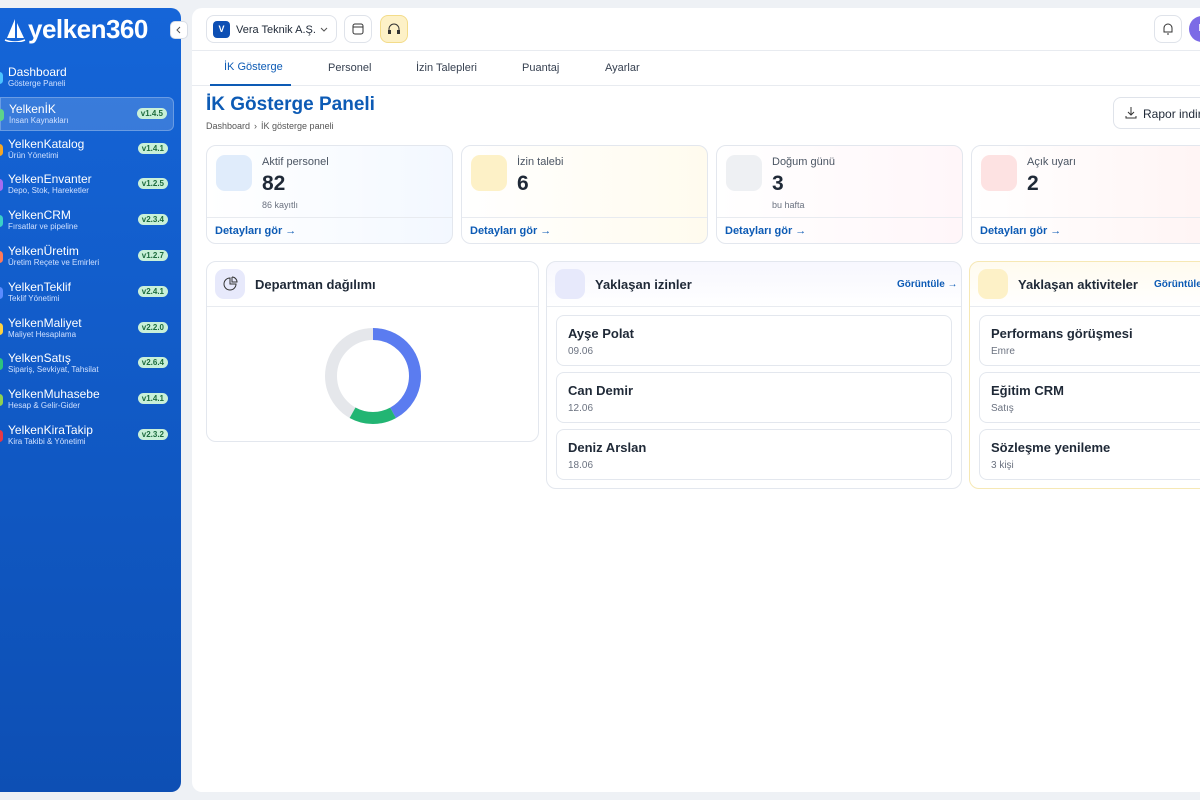  What do you see at coordinates (87, 293) in the screenshot?
I see `sidebar-item: YelkenTeklif Teklif Yönetimi v2.4.1` at bounding box center [87, 293].